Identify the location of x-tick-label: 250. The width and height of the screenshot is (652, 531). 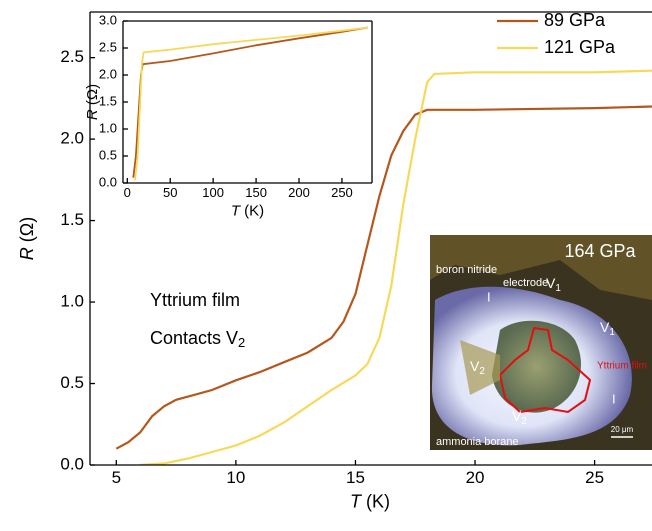
(342, 192).